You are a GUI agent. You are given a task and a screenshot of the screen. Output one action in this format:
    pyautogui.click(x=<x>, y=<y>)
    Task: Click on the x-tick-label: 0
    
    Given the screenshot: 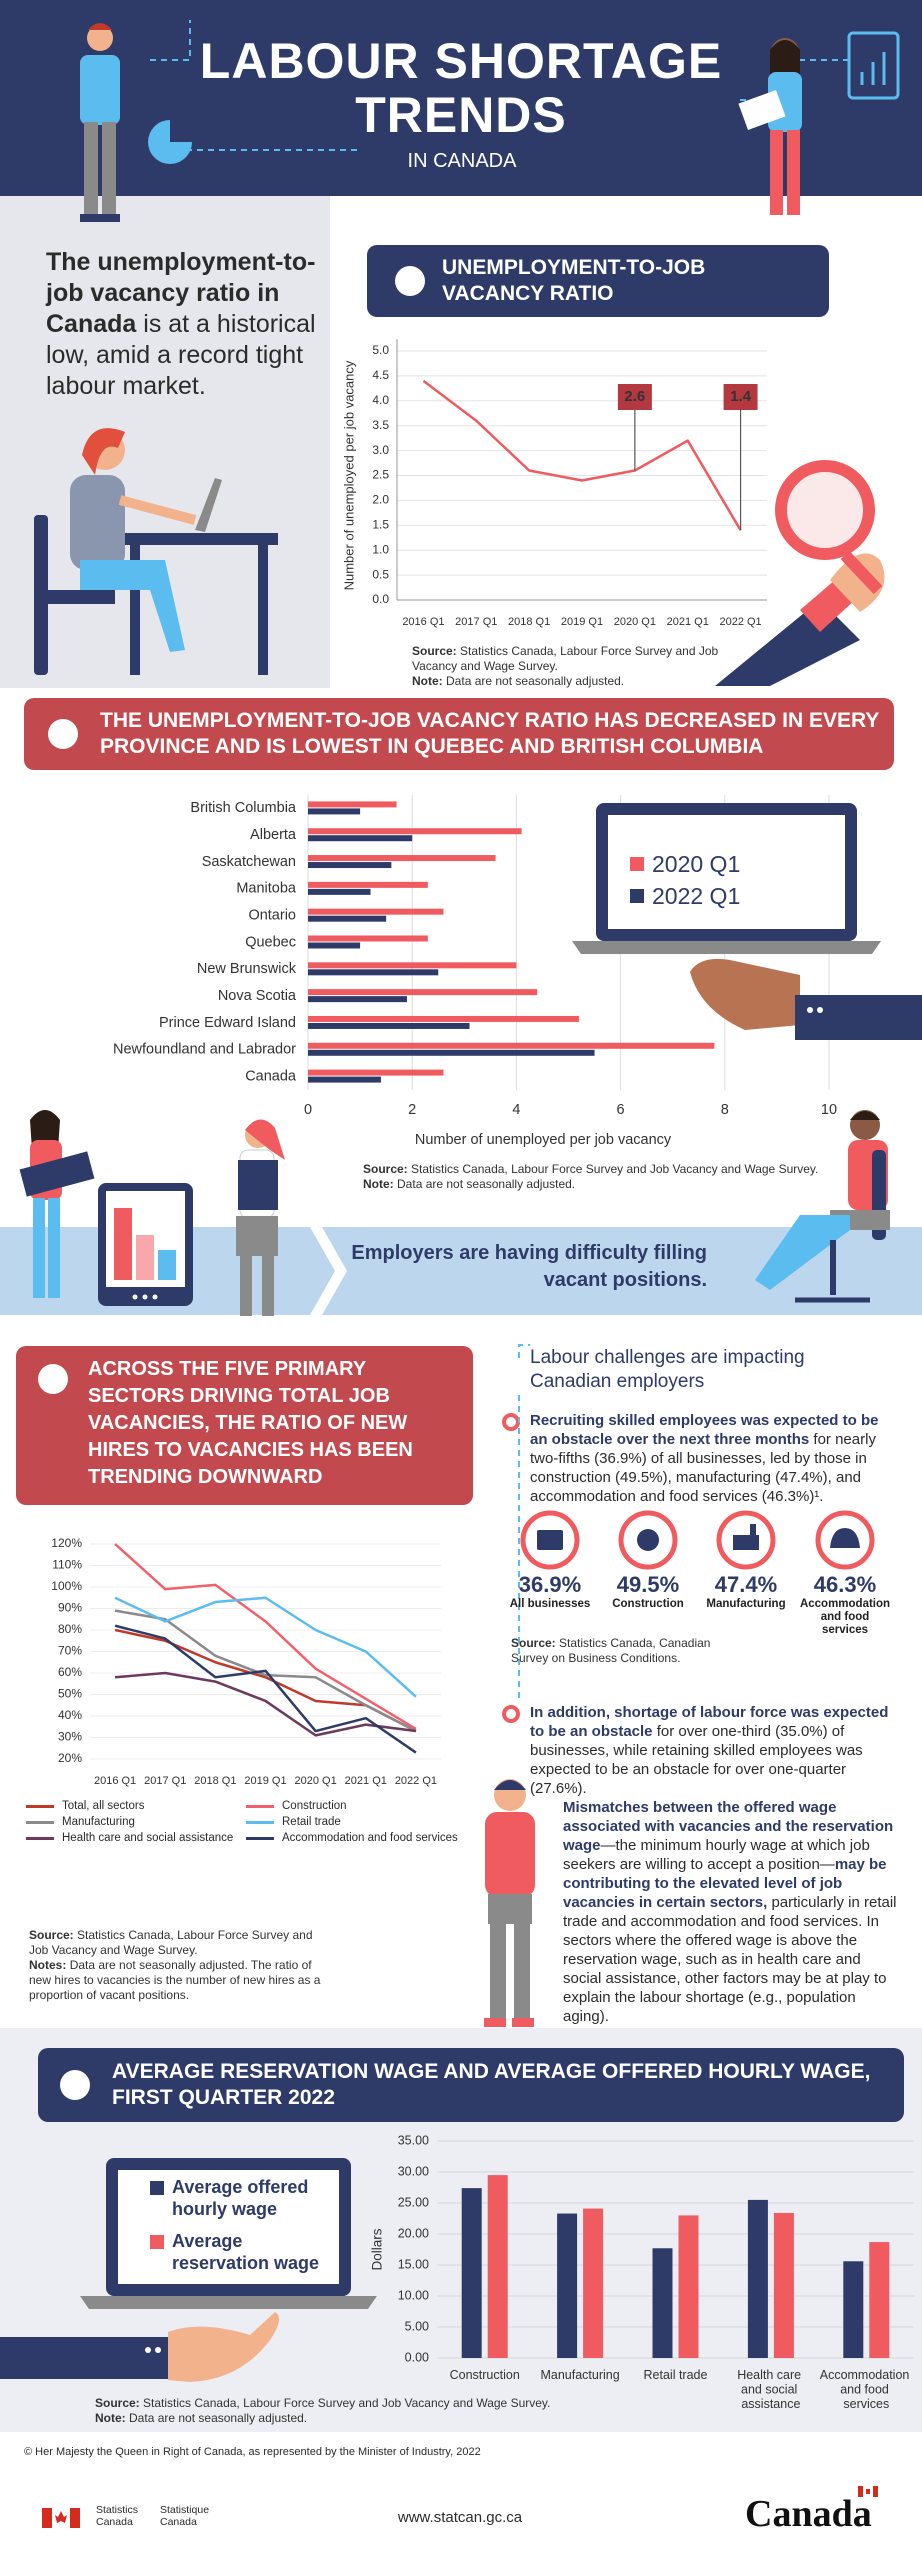 What is the action you would take?
    pyautogui.click(x=308, y=1110)
    